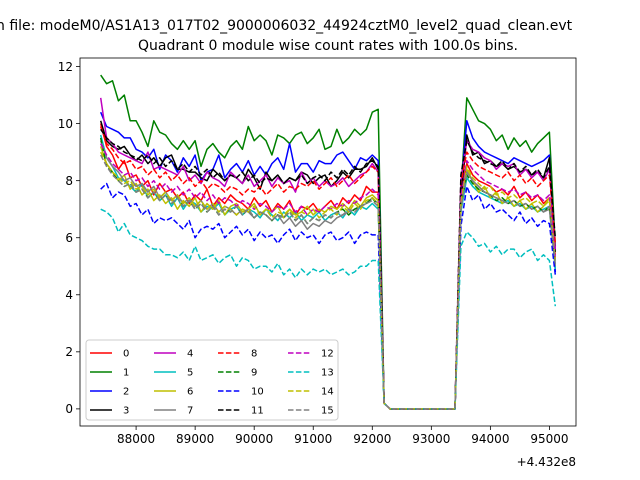 The width and height of the screenshot is (640, 480). What do you see at coordinates (69, 295) in the screenshot?
I see `y-tick-label: 4` at bounding box center [69, 295].